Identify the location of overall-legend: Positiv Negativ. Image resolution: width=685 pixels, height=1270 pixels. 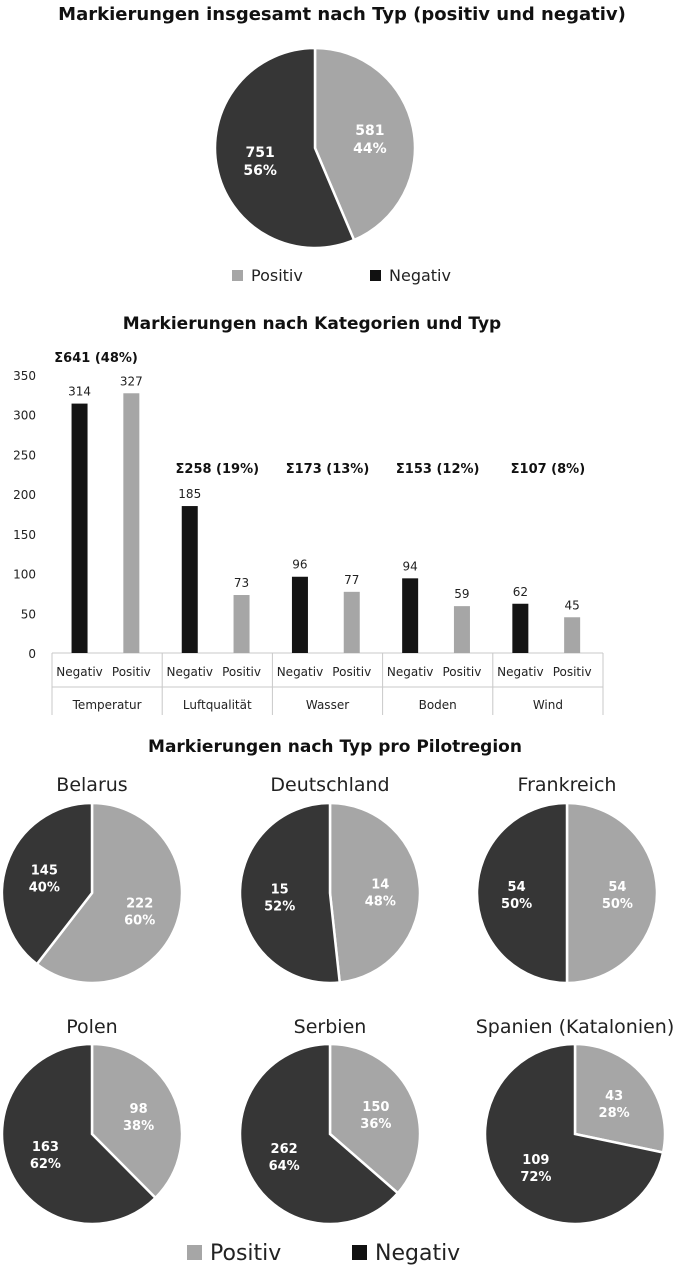
(341, 275).